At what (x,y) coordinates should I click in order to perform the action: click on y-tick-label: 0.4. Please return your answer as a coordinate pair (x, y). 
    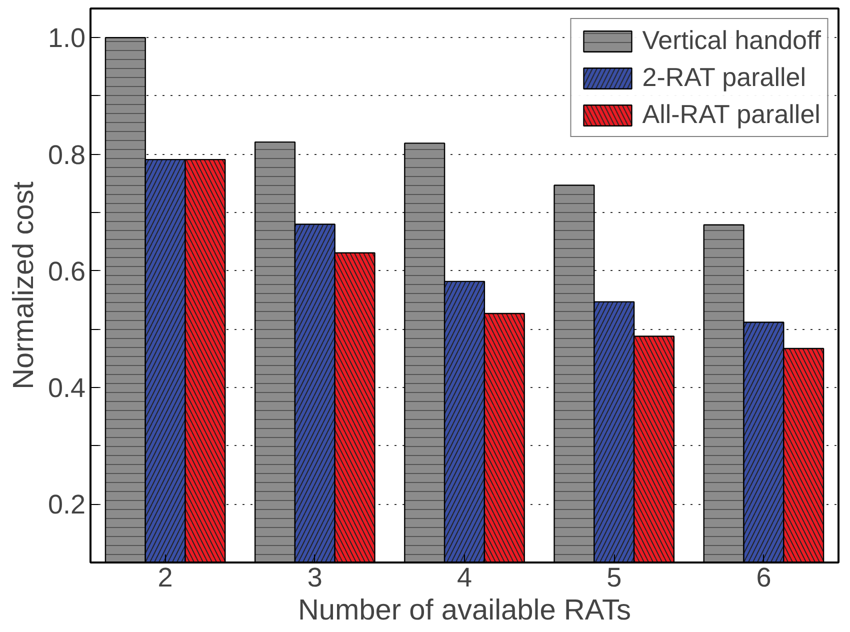
    Looking at the image, I should click on (67, 388).